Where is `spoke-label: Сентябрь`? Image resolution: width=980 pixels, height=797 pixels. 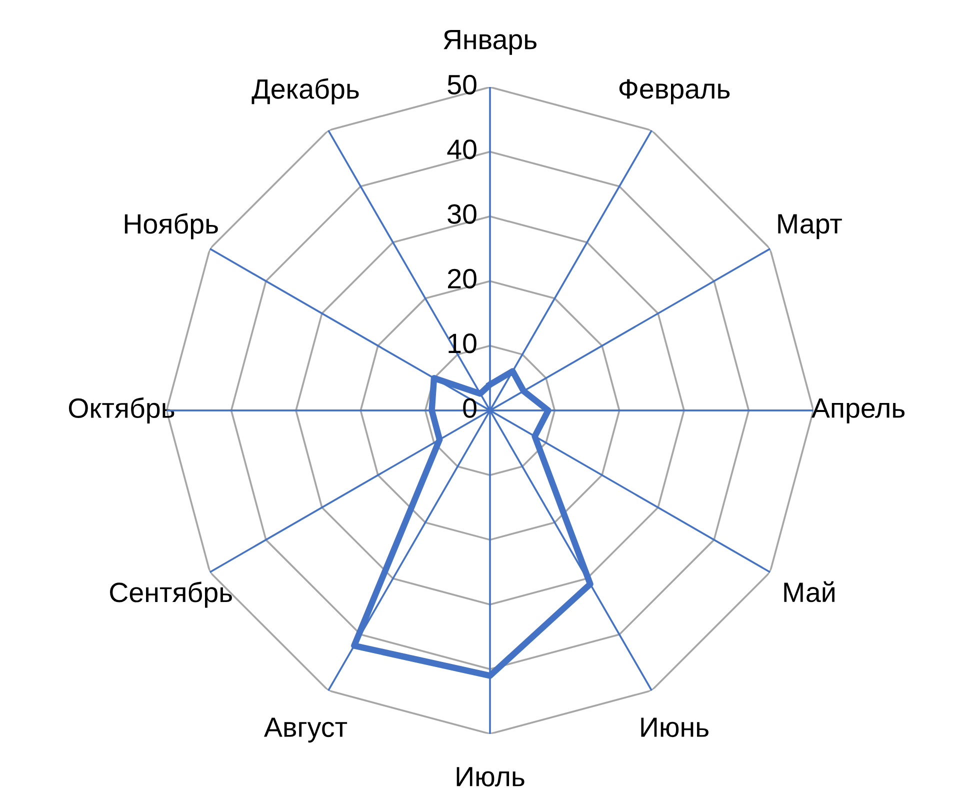
spoke-label: Сентябрь is located at coordinates (171, 595).